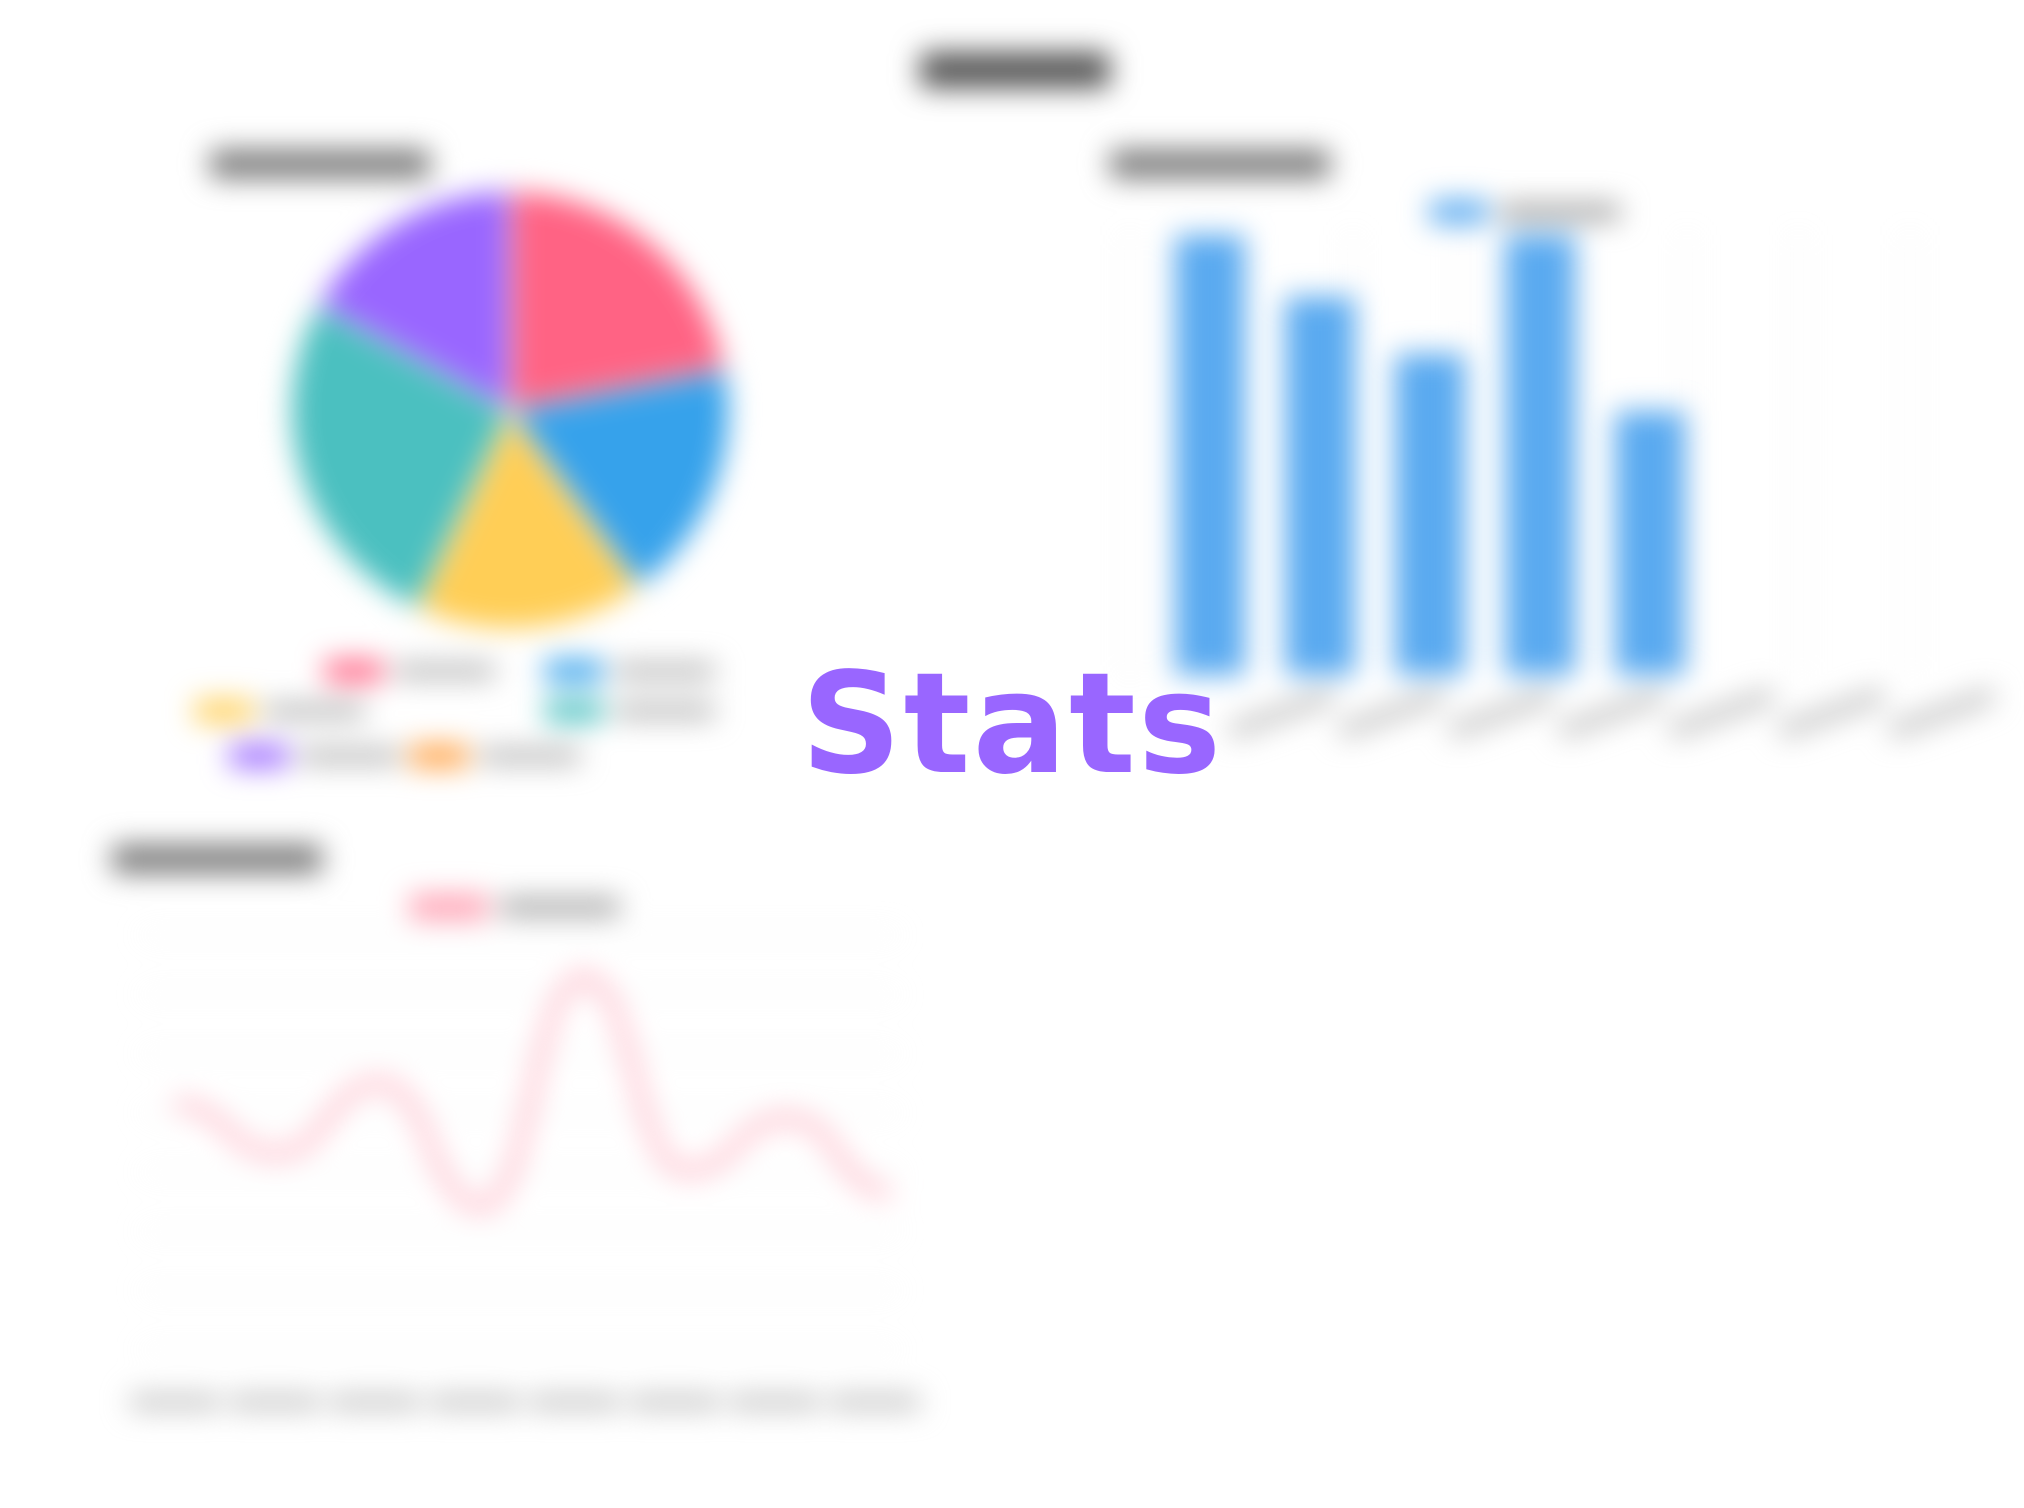 This screenshot has height=1508, width=2024. I want to click on pie-chart, so click(463, 458).